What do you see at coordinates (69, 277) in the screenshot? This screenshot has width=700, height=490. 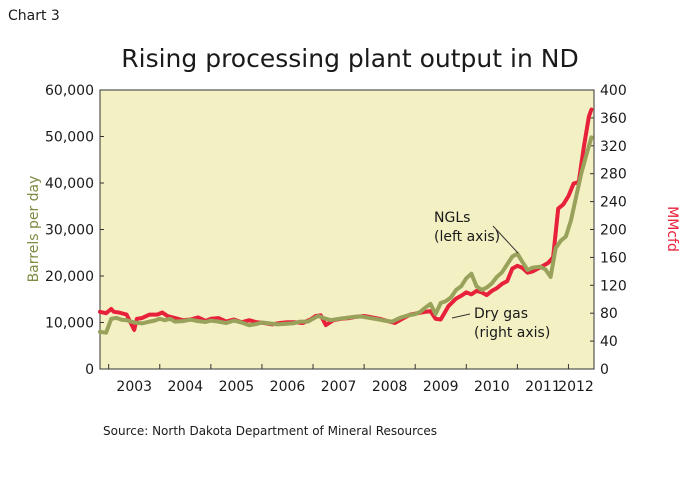 I see `y-tick-label: 20,000` at bounding box center [69, 277].